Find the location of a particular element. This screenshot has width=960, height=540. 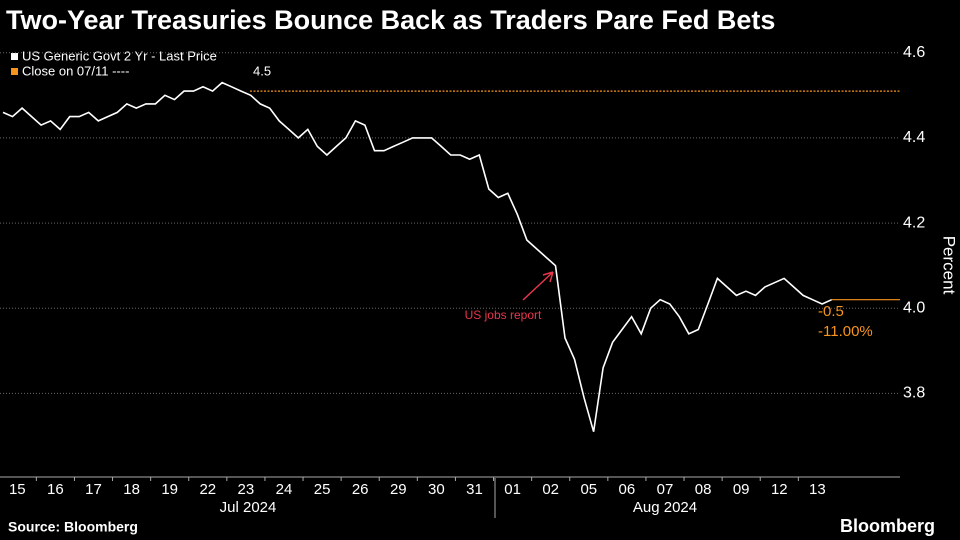

y-tick-label: 4.0 is located at coordinates (914, 307).